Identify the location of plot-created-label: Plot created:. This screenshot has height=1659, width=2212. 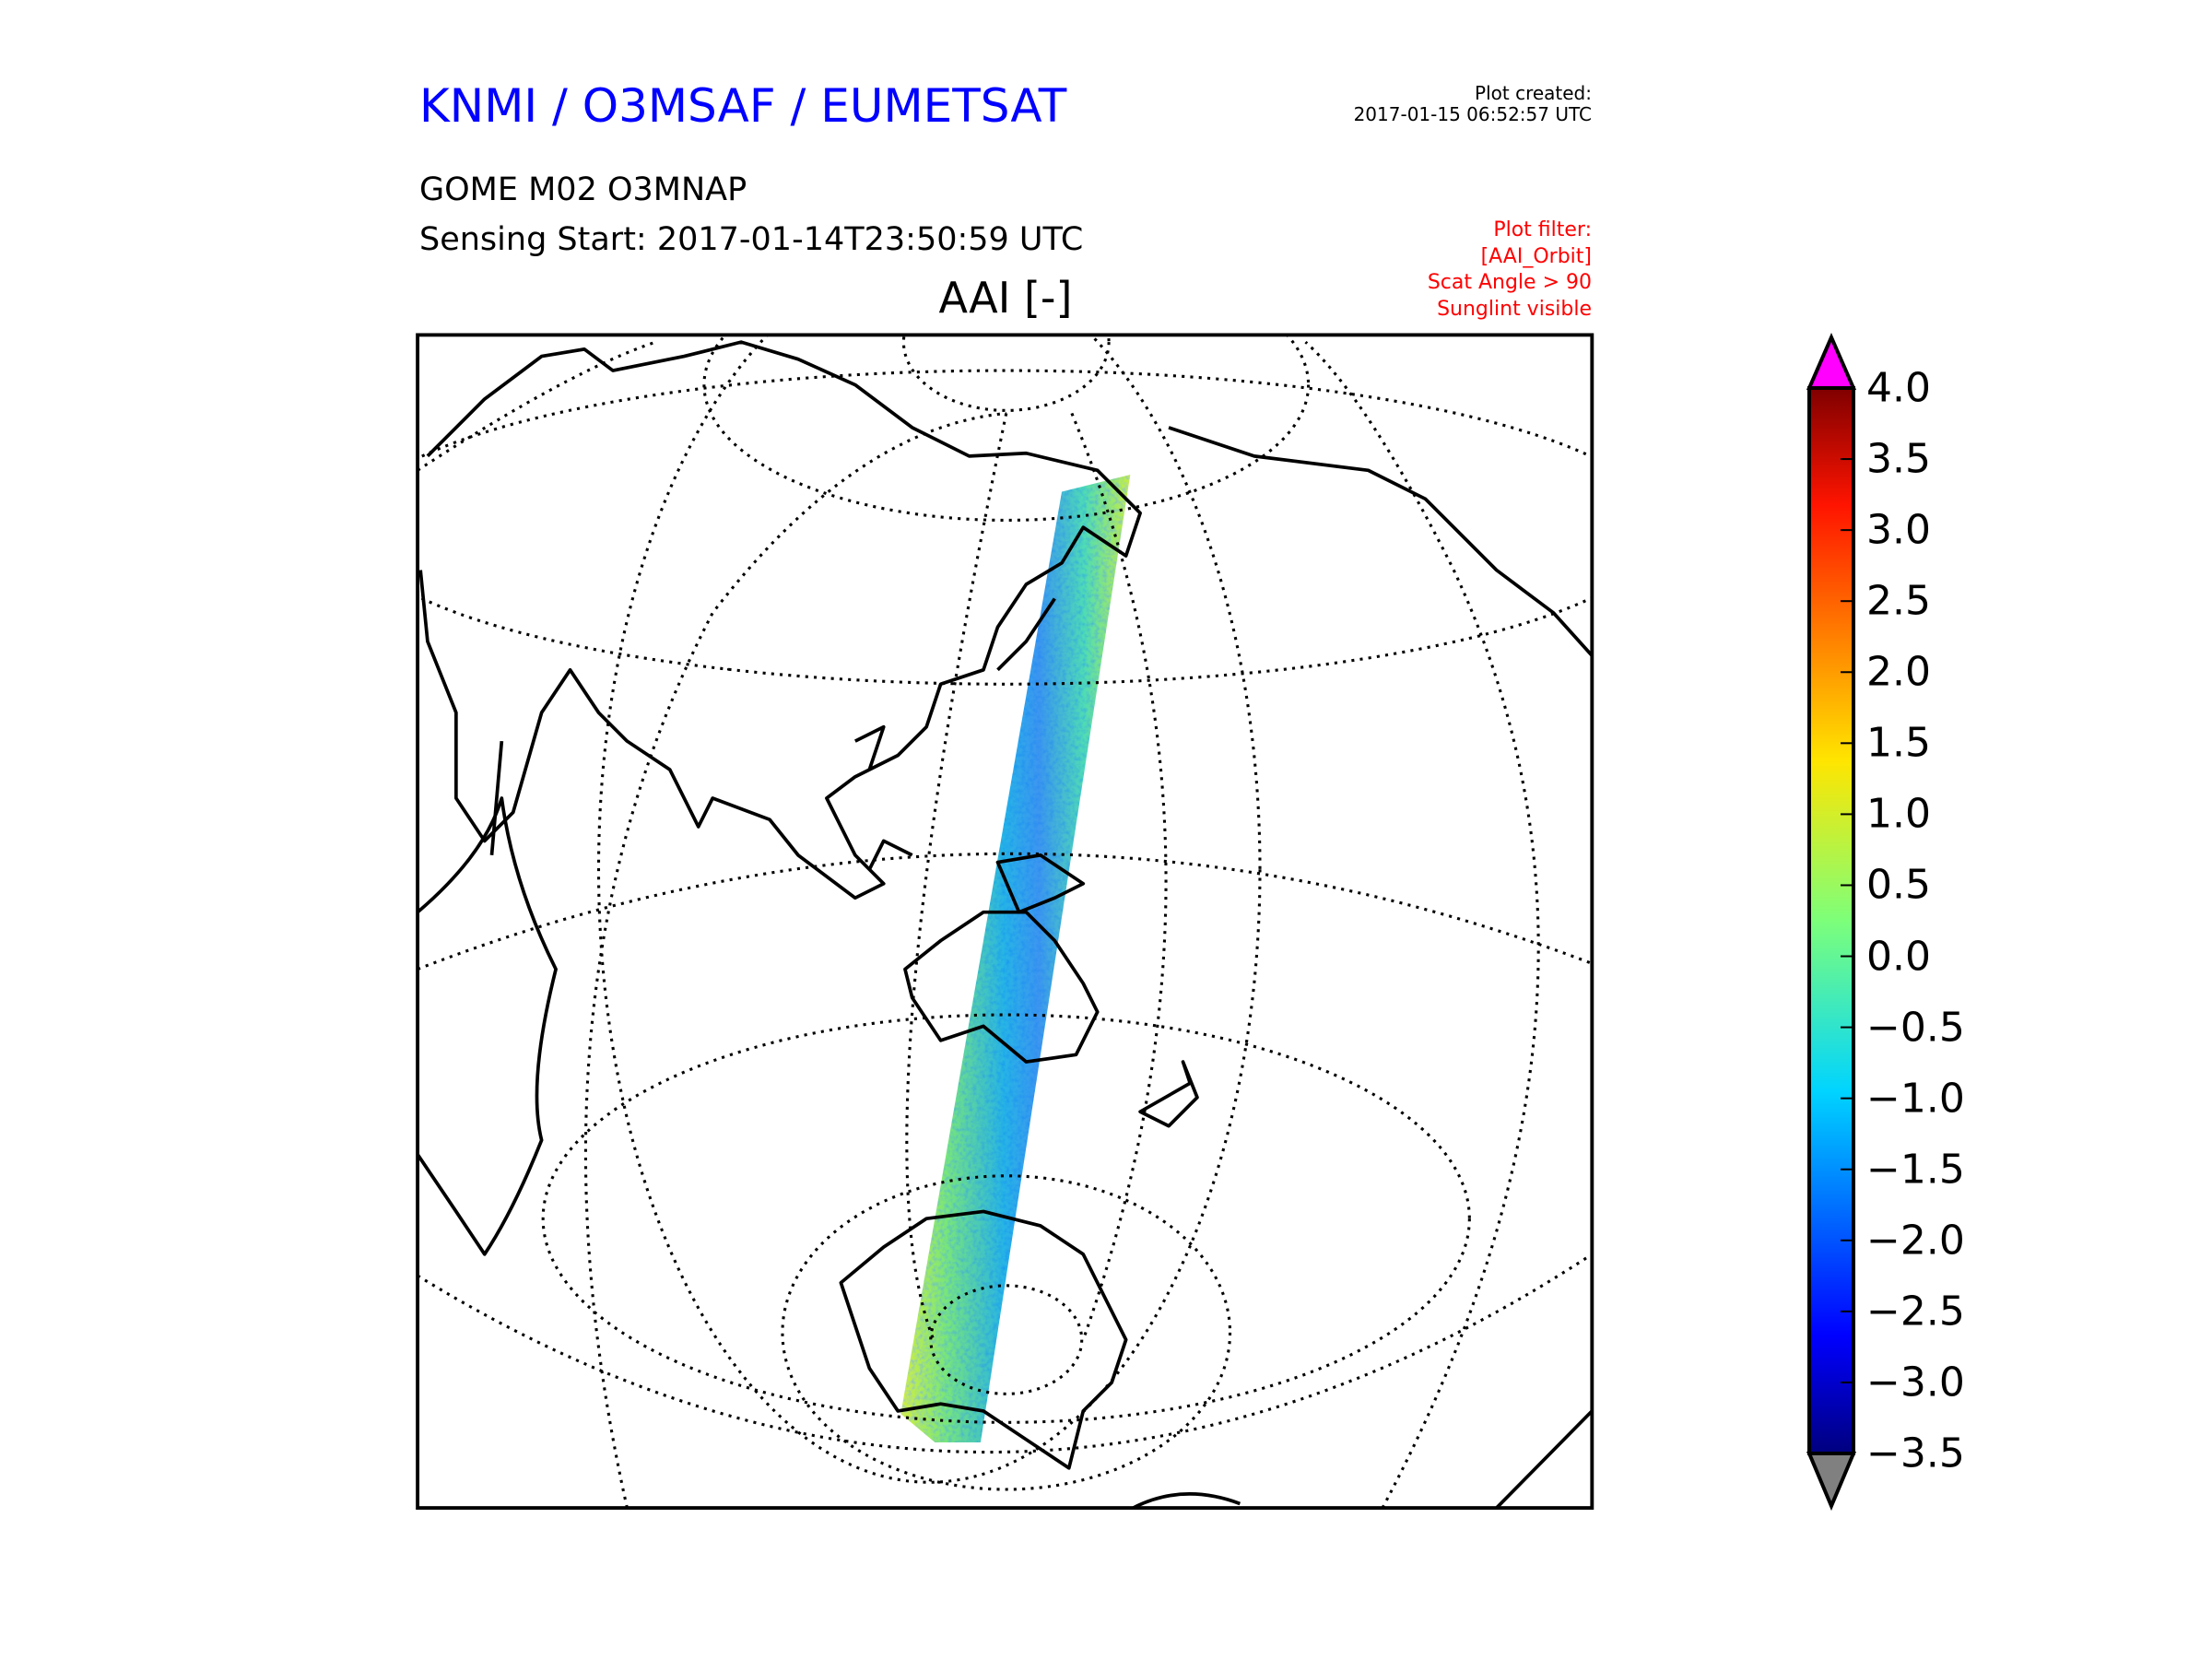
(1533, 93).